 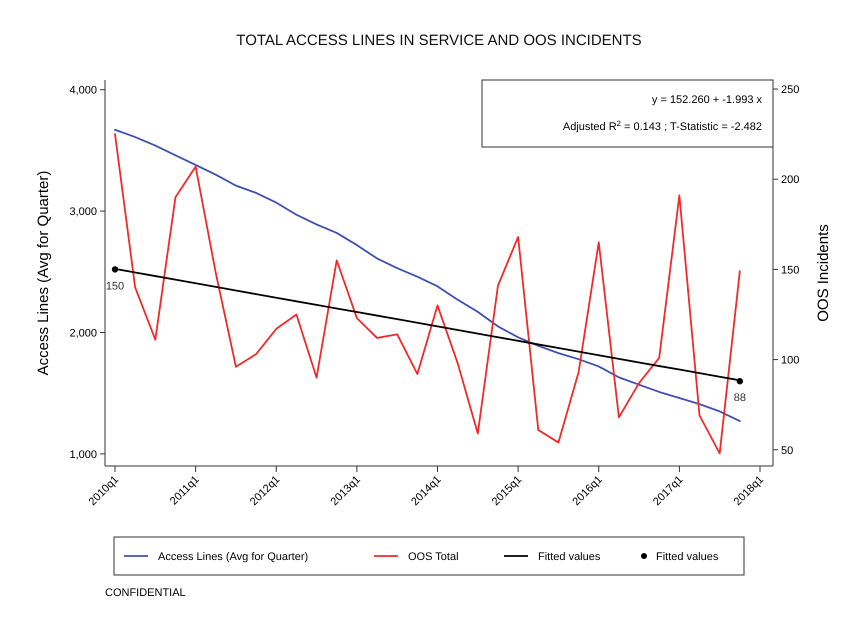 What do you see at coordinates (83, 333) in the screenshot?
I see `y-tick-label: 2,000` at bounding box center [83, 333].